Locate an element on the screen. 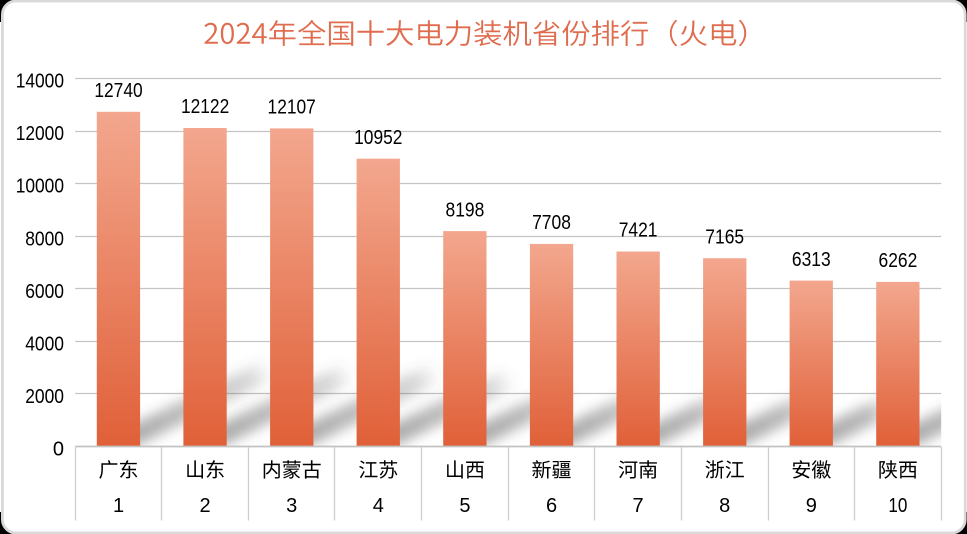 The height and width of the screenshot is (534, 967). svg-text: 1 is located at coordinates (118, 506).